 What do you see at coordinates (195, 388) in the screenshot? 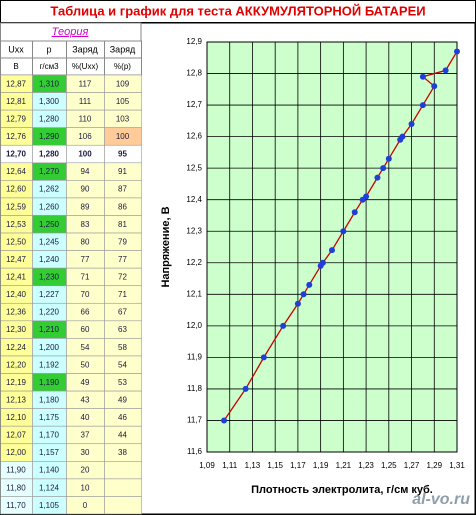
I see `y-tick-label: 11,8` at bounding box center [195, 388].